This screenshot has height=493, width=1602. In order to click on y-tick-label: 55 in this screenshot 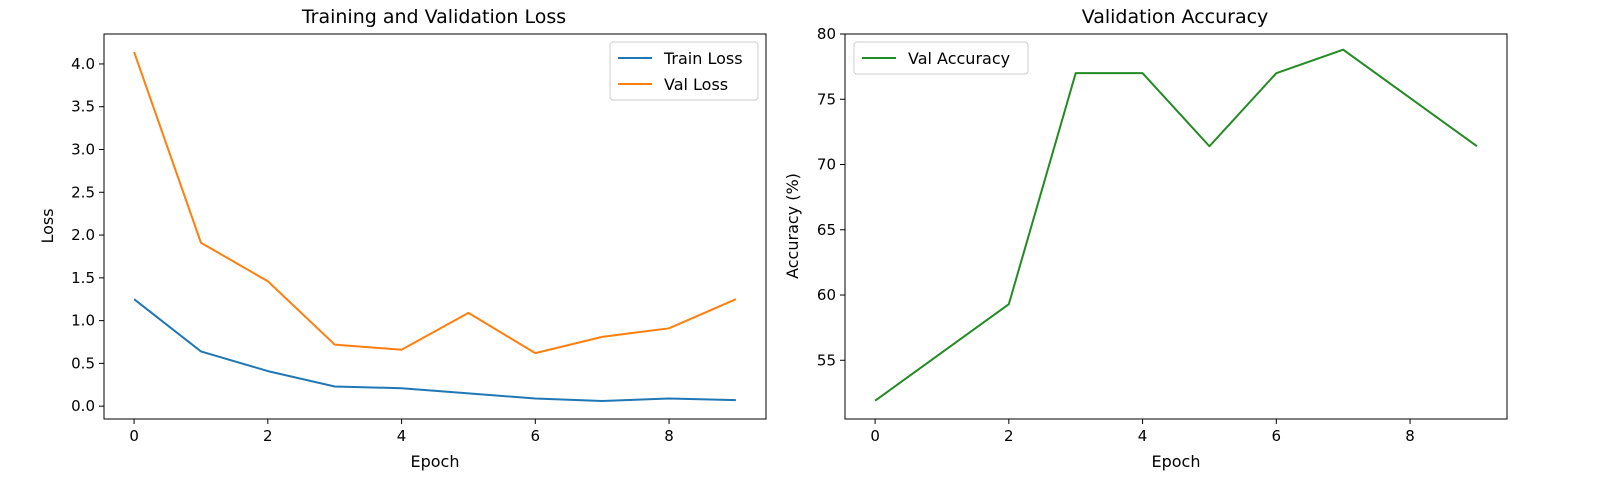, I will do `click(826, 360)`.